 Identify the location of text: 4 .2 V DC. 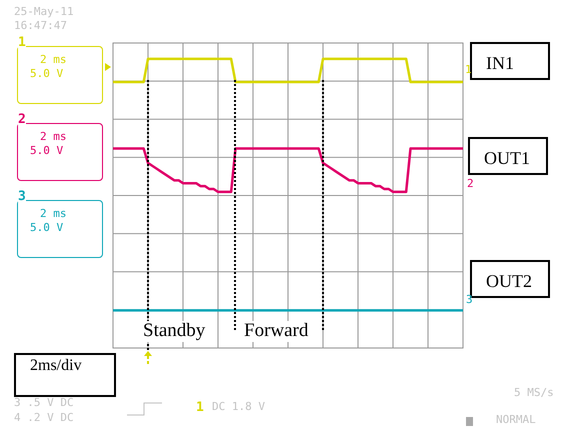
(44, 417).